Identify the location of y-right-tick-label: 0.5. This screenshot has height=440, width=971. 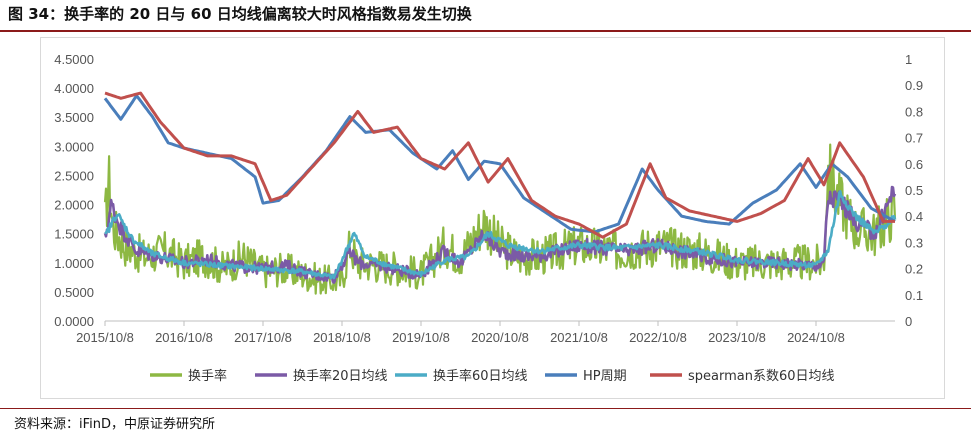
(914, 190).